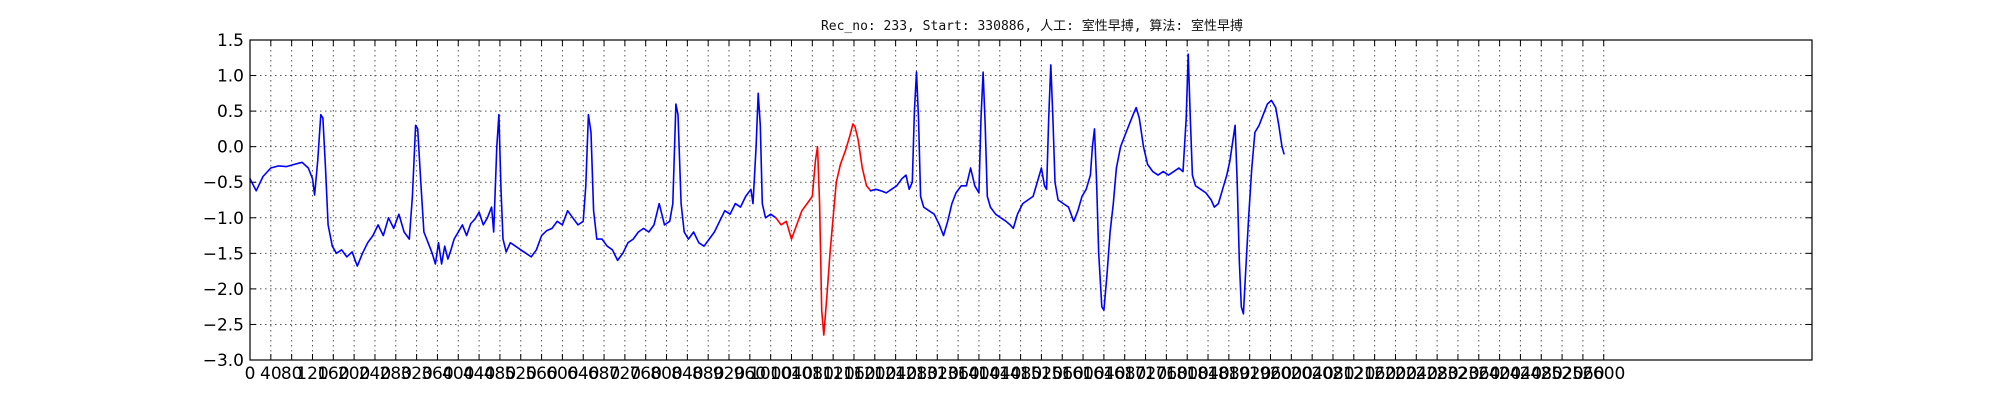  What do you see at coordinates (604, 374) in the screenshot?
I see `x-tick-label: 680` at bounding box center [604, 374].